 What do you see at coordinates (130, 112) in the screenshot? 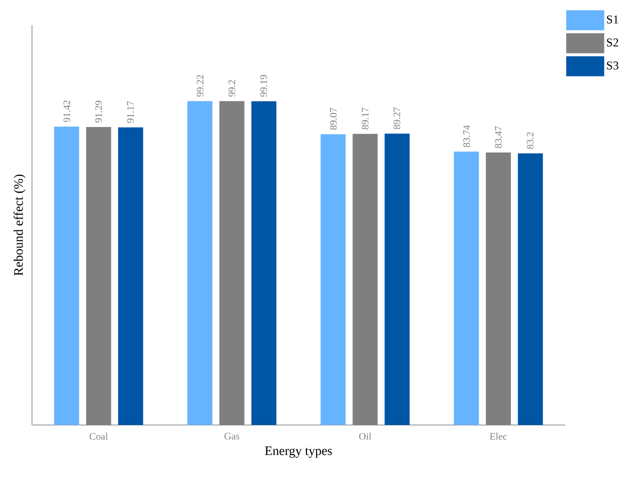
I see `data-label: 91.17` at bounding box center [130, 112].